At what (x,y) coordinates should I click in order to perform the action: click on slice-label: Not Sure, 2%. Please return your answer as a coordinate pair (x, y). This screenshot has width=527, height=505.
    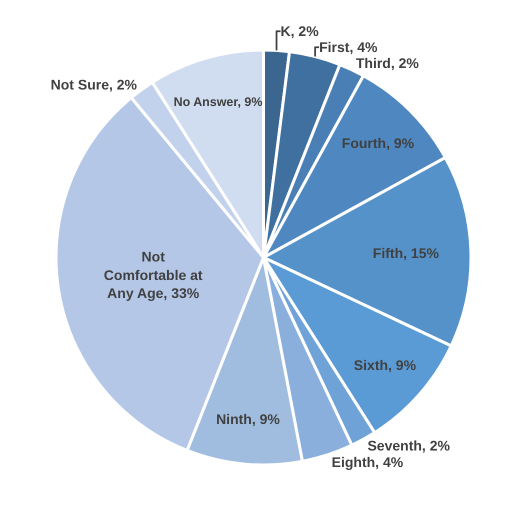
    Looking at the image, I should click on (94, 84).